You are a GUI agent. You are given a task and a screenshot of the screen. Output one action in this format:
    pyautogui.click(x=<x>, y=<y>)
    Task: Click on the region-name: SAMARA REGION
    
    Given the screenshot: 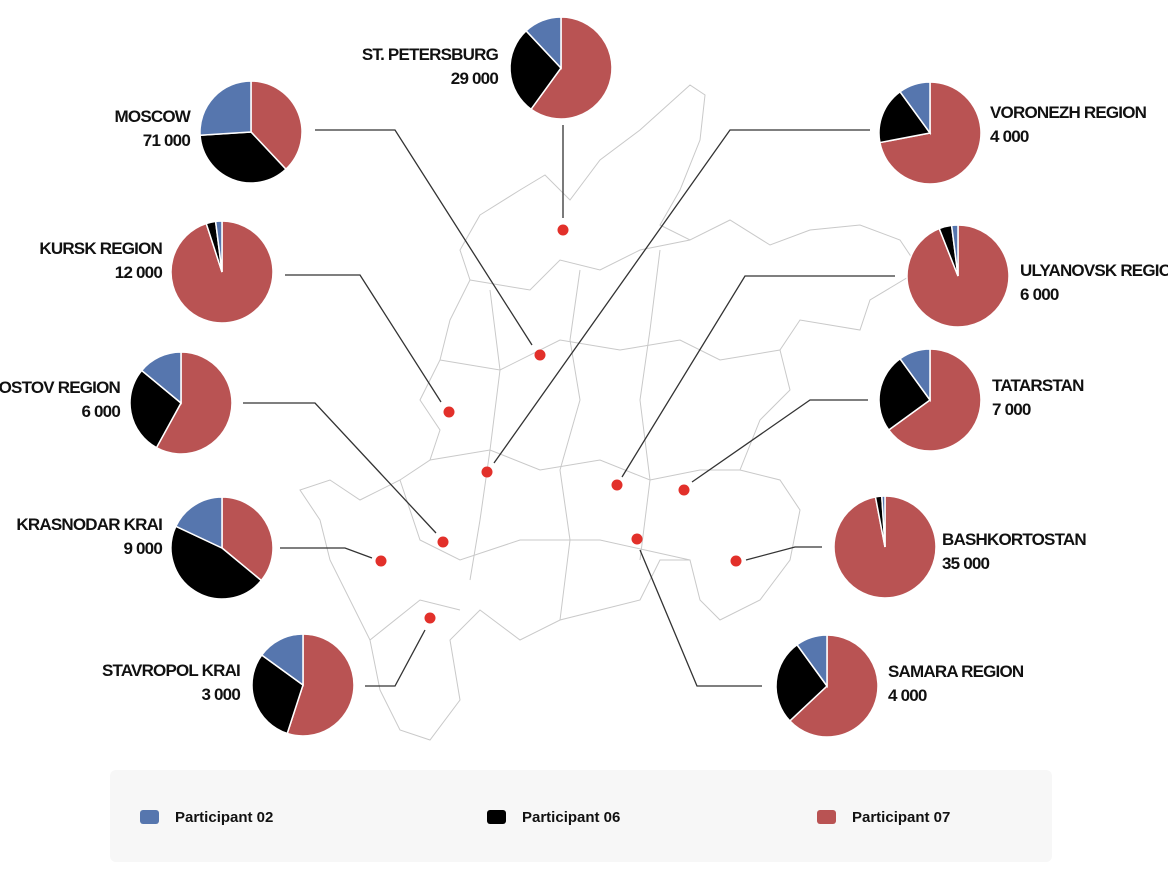 What is the action you would take?
    pyautogui.click(x=956, y=671)
    